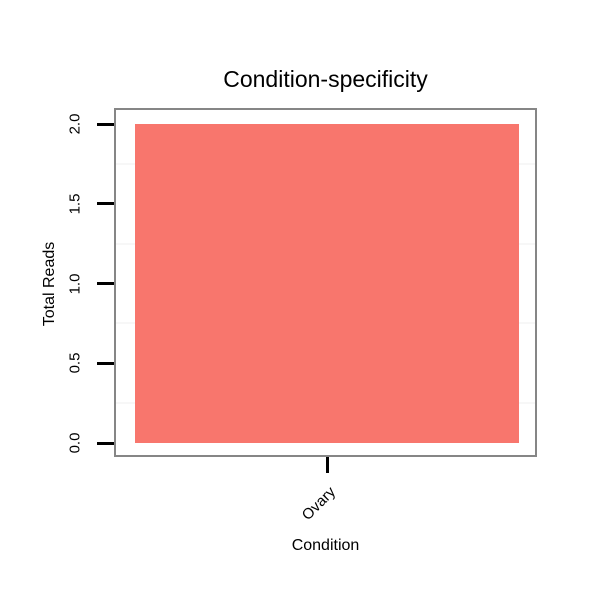  What do you see at coordinates (49, 284) in the screenshot?
I see `y-axis-title: Total Reads` at bounding box center [49, 284].